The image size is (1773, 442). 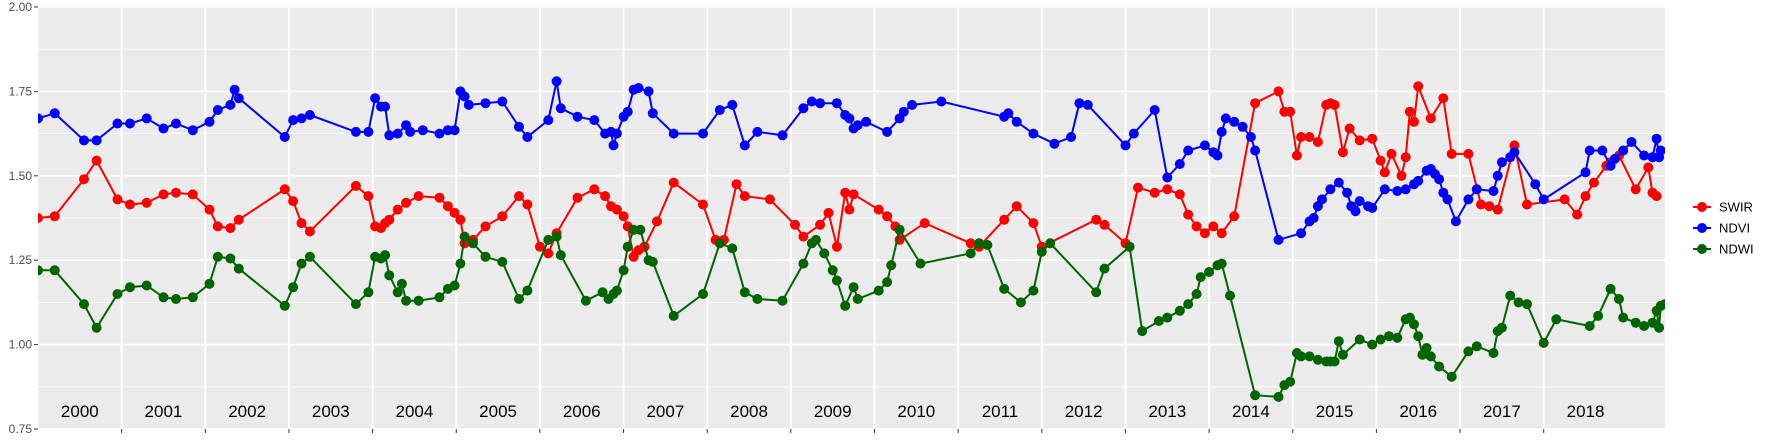 What do you see at coordinates (1723, 228) in the screenshot?
I see `legend: SWIR NDVI NDWI` at bounding box center [1723, 228].